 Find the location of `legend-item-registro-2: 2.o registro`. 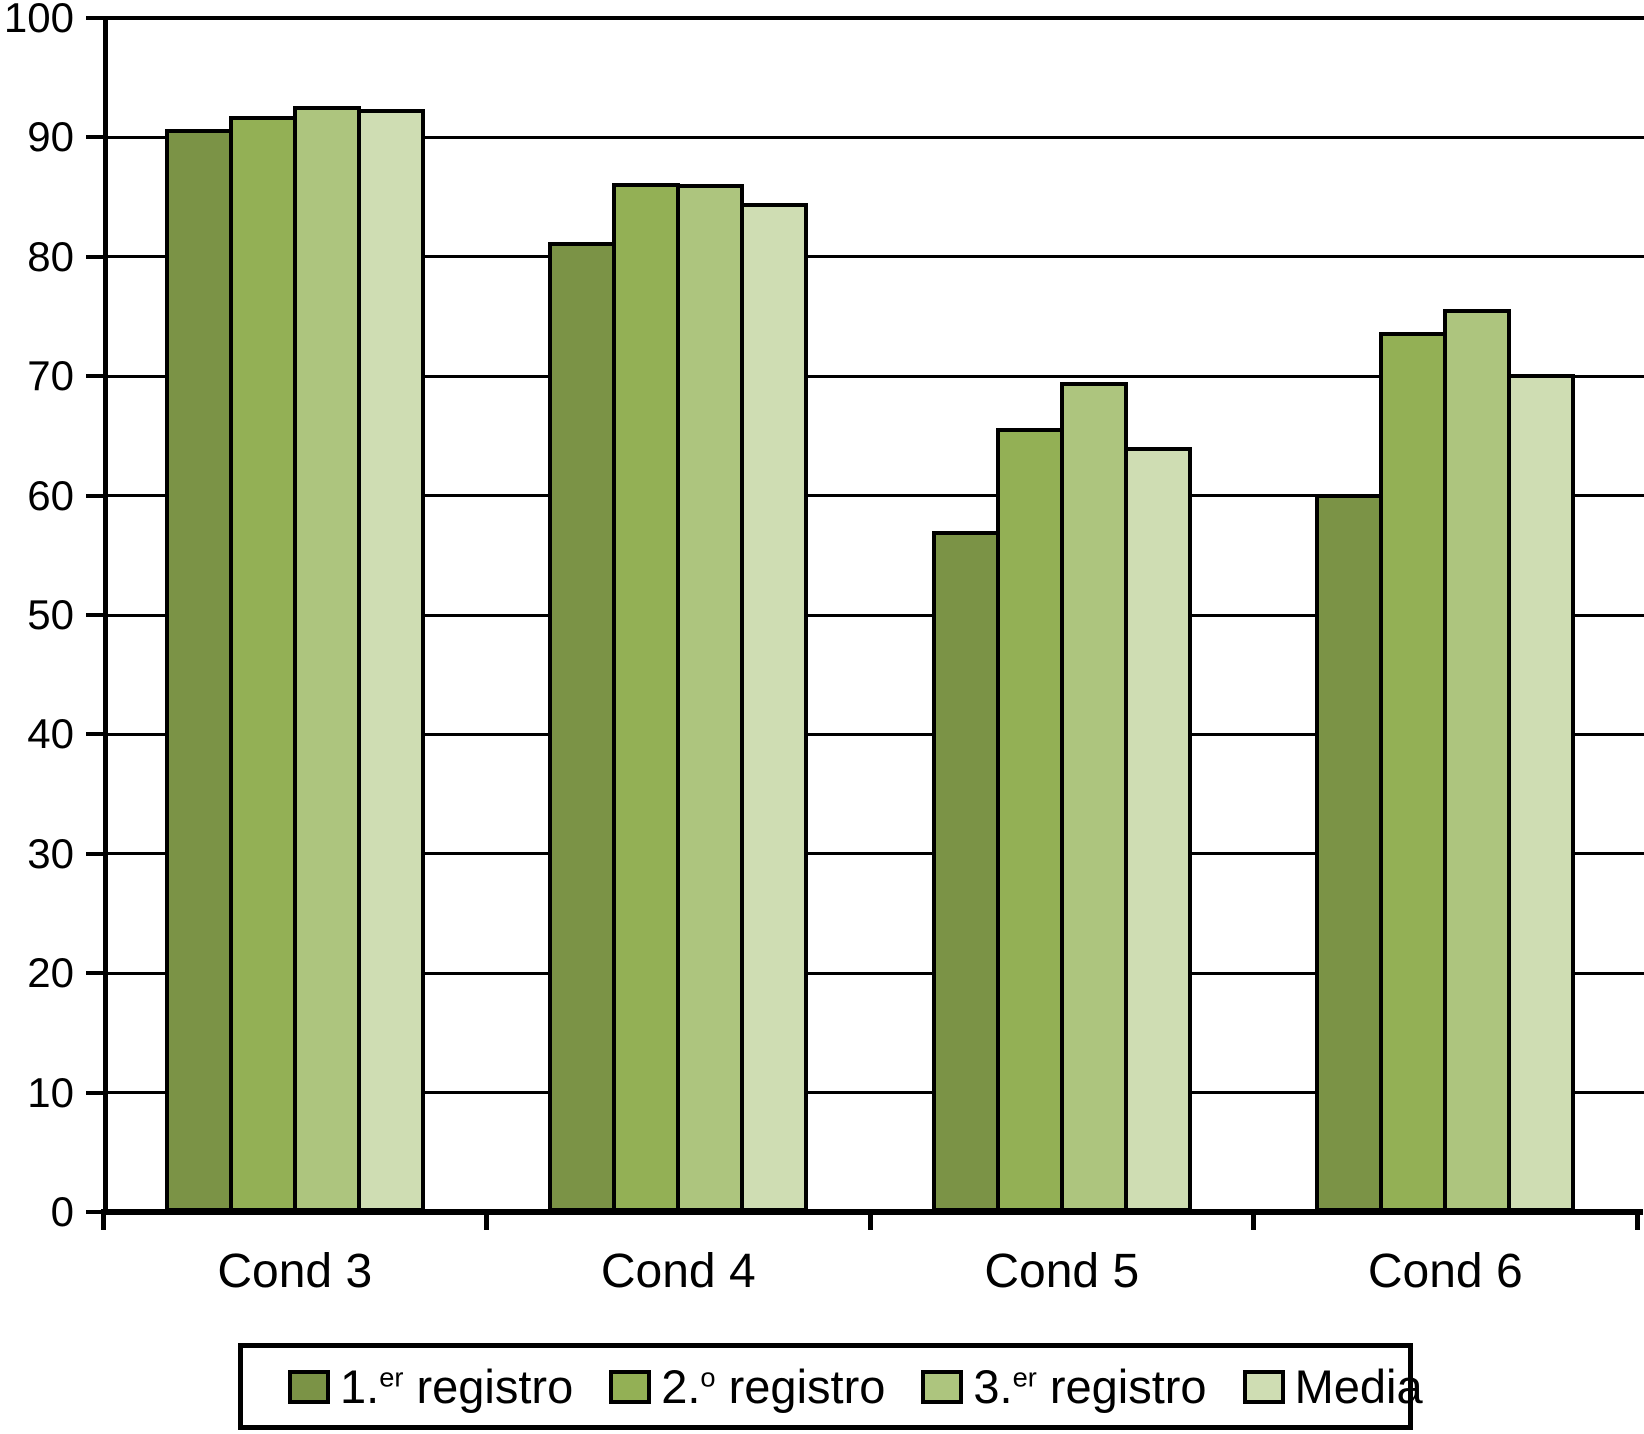

legend-item-registro-2: 2.o registro is located at coordinates (747, 1386).